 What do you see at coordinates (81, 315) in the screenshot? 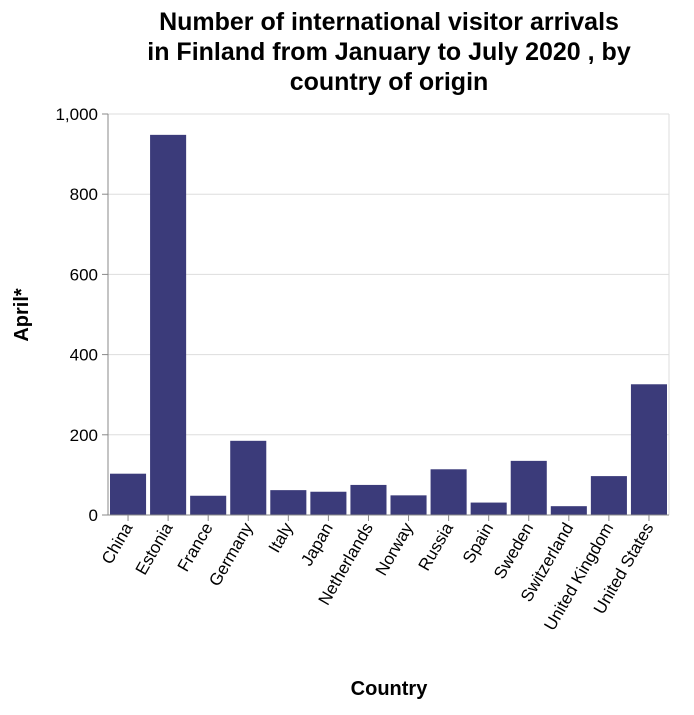
I see `y-axis-ticks: 0 200 400 600 800 1,000` at bounding box center [81, 315].